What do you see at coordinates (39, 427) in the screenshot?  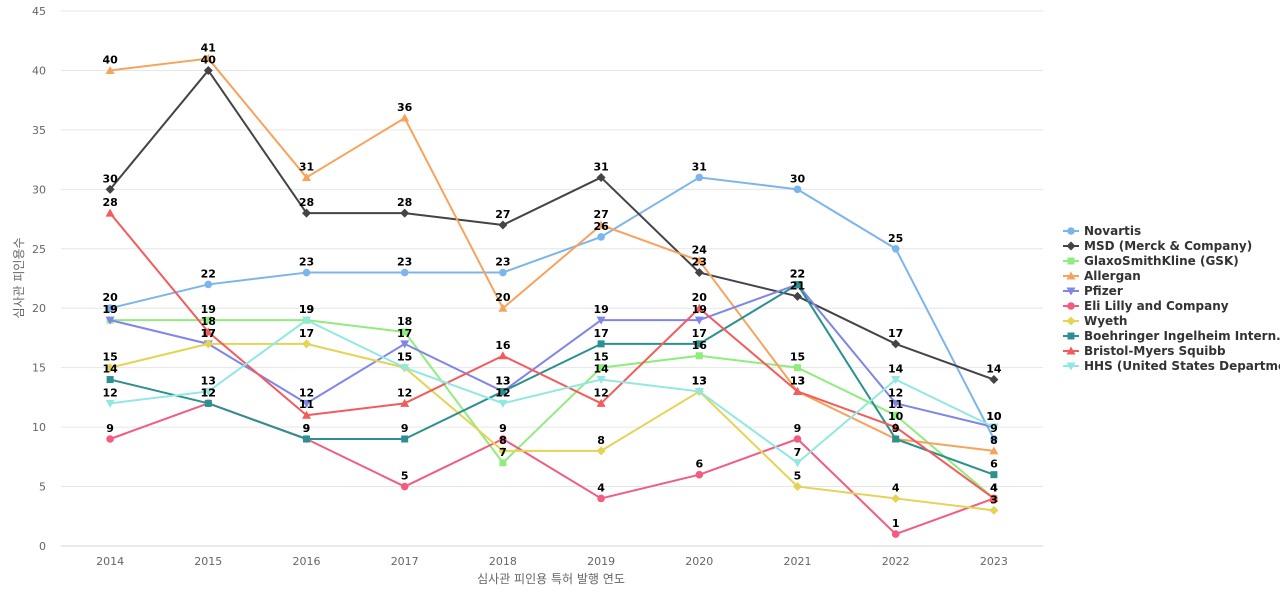 I see `y-tick-label: 10` at bounding box center [39, 427].